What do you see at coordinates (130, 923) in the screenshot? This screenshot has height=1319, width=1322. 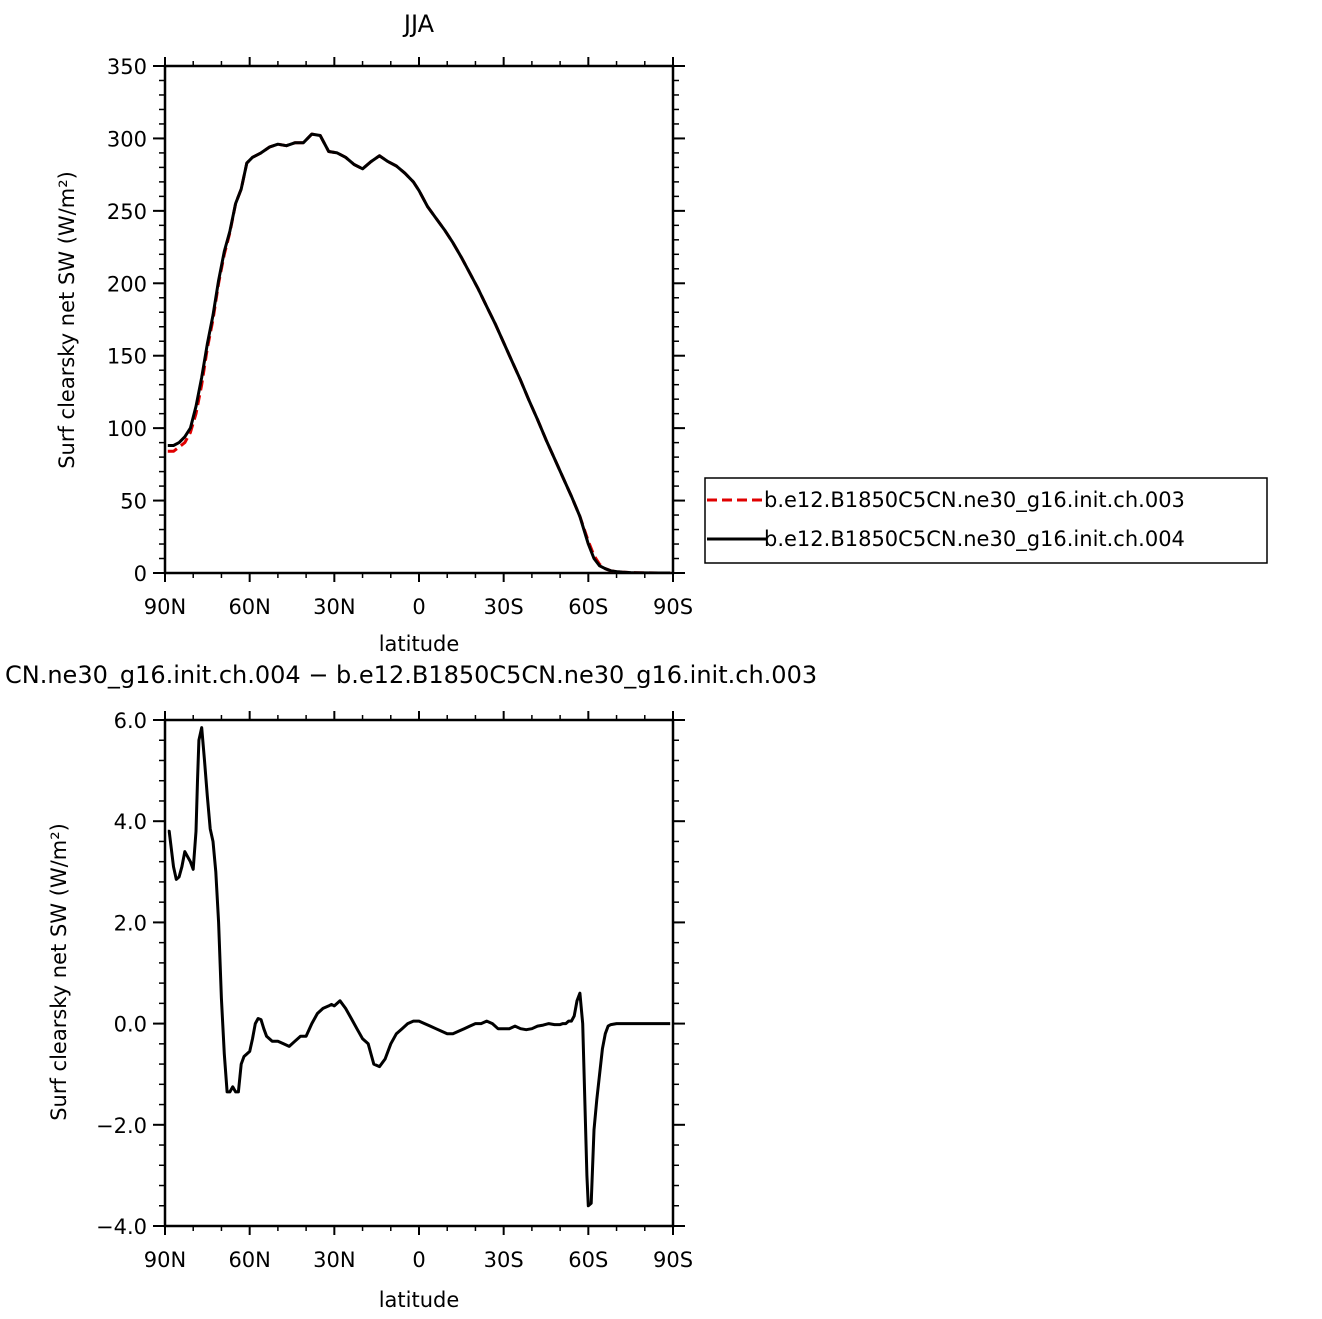 I see `y-tick-label: 2.0` at bounding box center [130, 923].